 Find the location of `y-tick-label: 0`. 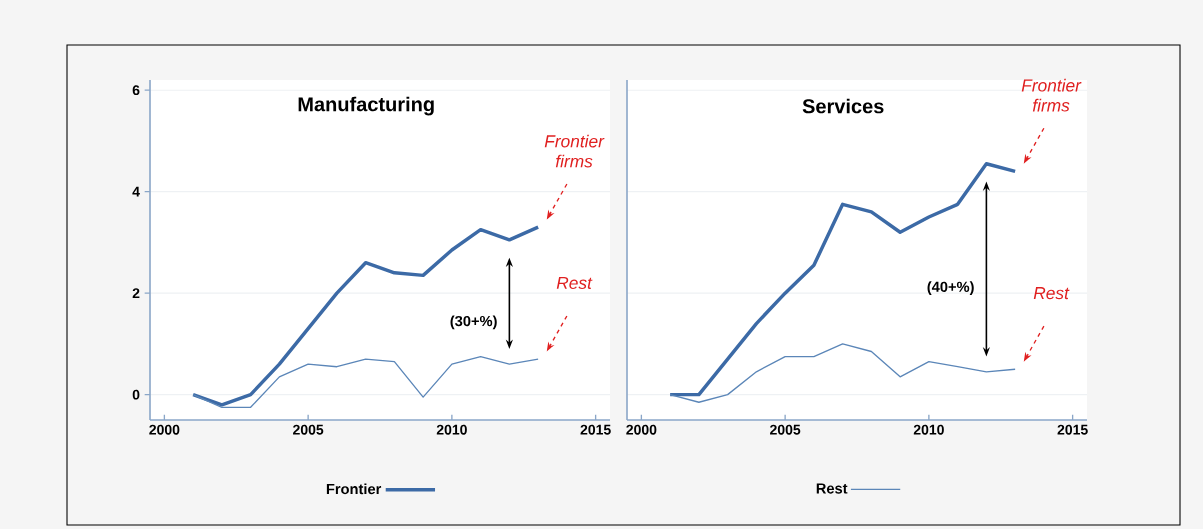

y-tick-label: 0 is located at coordinates (136, 394).